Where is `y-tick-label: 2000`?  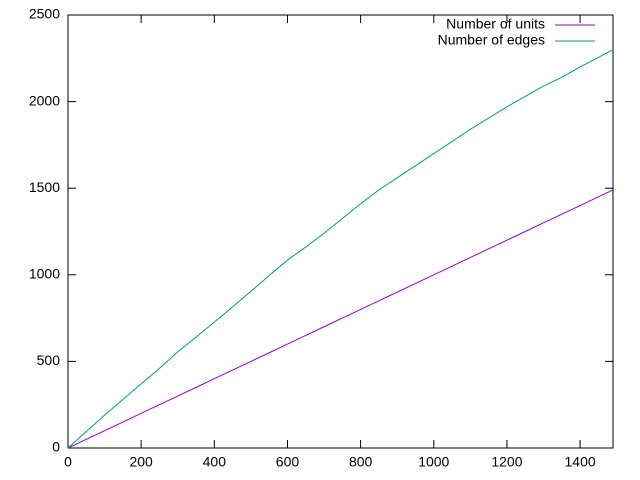 y-tick-label: 2000 is located at coordinates (44, 100).